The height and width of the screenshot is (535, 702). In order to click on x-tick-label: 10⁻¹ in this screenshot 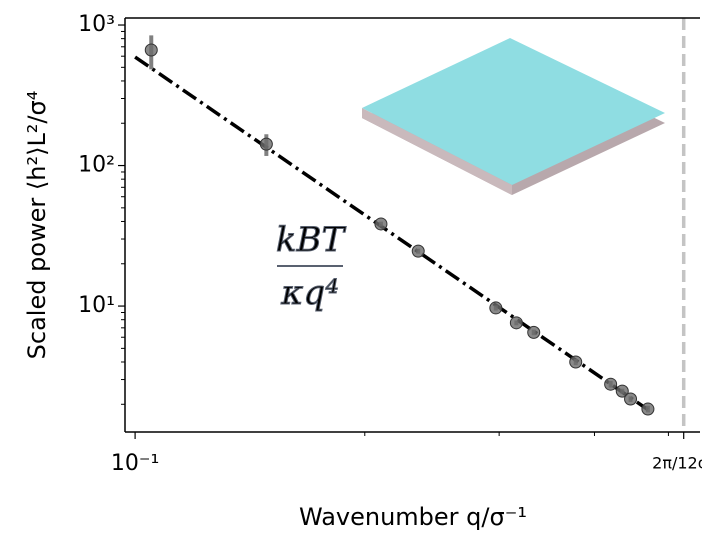, I will do `click(135, 463)`.